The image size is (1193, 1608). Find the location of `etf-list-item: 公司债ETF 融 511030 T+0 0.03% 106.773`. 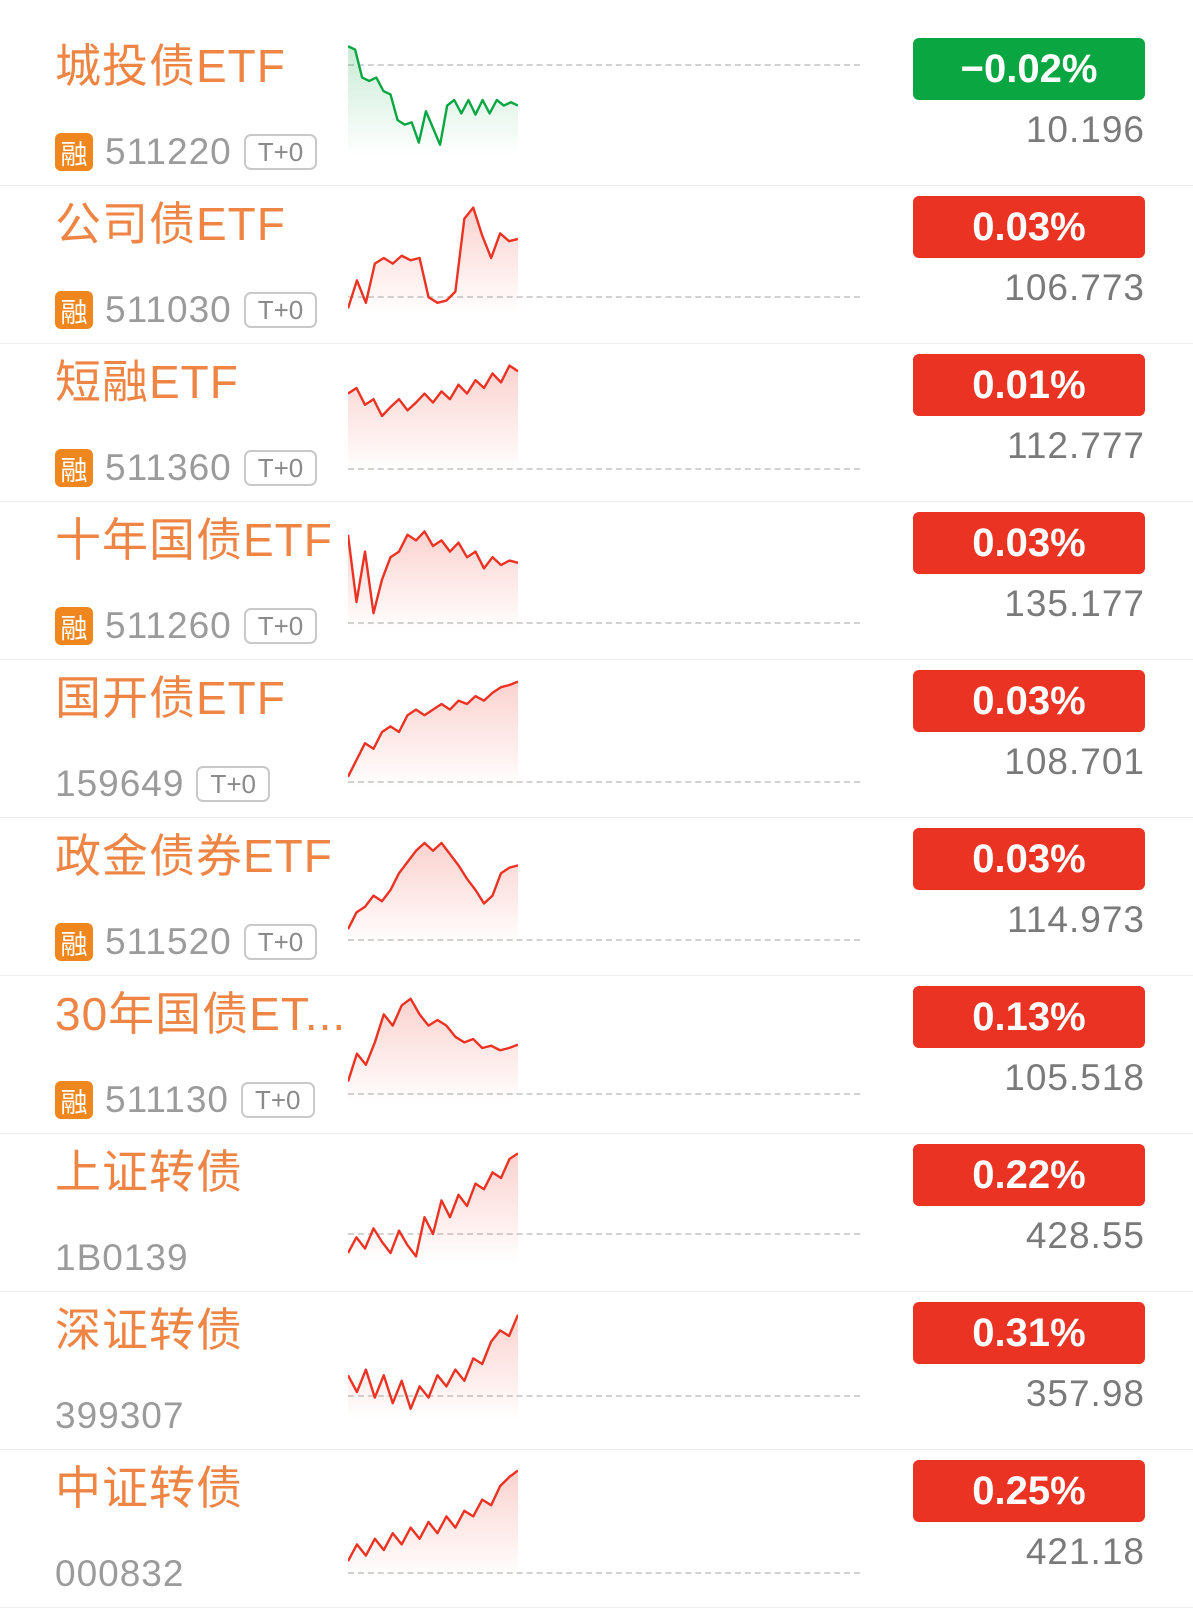

etf-list-item: 公司债ETF 融 511030 T+0 0.03% 106.773 is located at coordinates (596, 265).